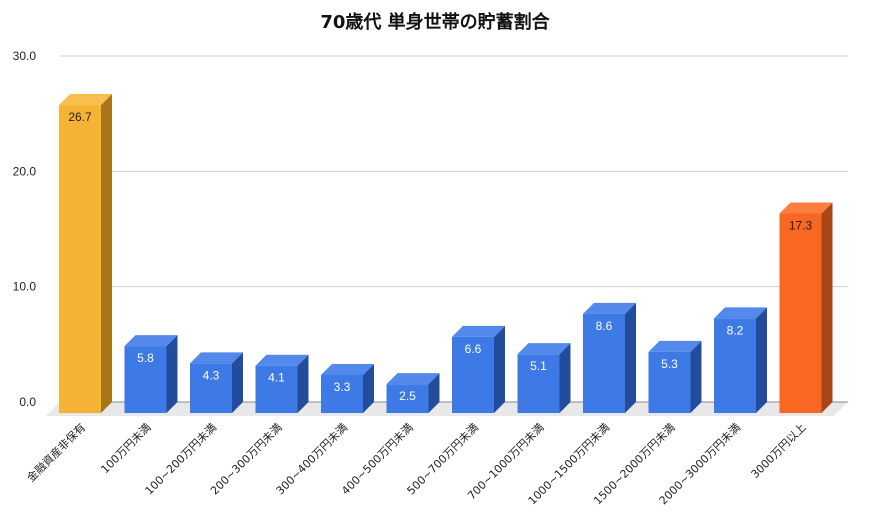 The height and width of the screenshot is (526, 870). What do you see at coordinates (443, 459) in the screenshot?
I see `x-tick-label: 500~700万円未満` at bounding box center [443, 459].